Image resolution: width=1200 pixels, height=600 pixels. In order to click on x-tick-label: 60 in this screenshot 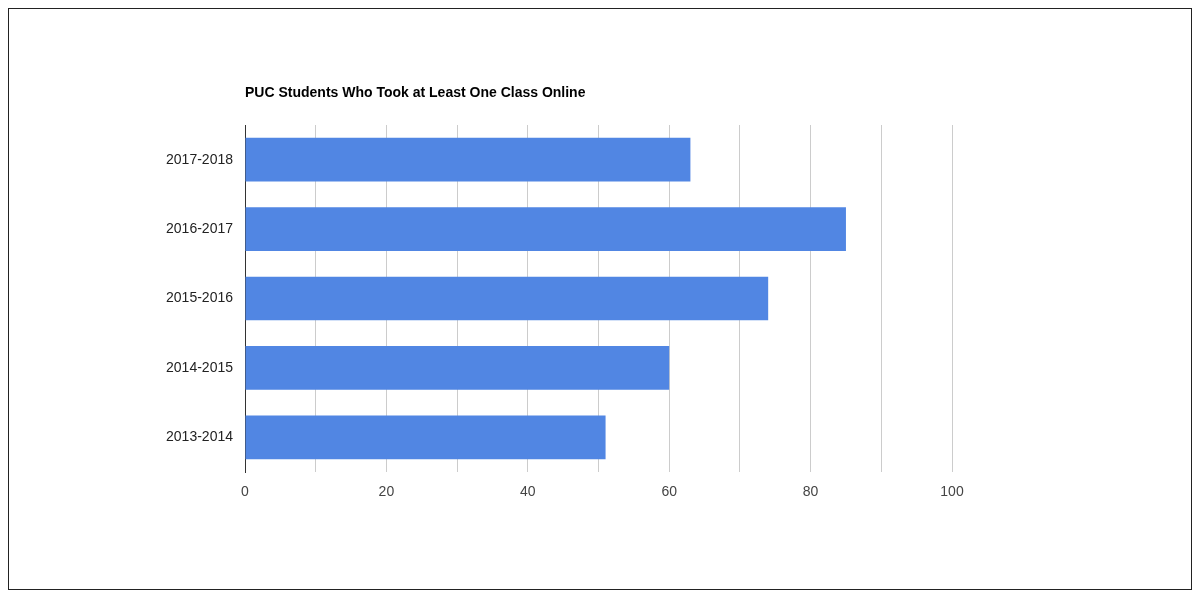, I will do `click(669, 491)`.